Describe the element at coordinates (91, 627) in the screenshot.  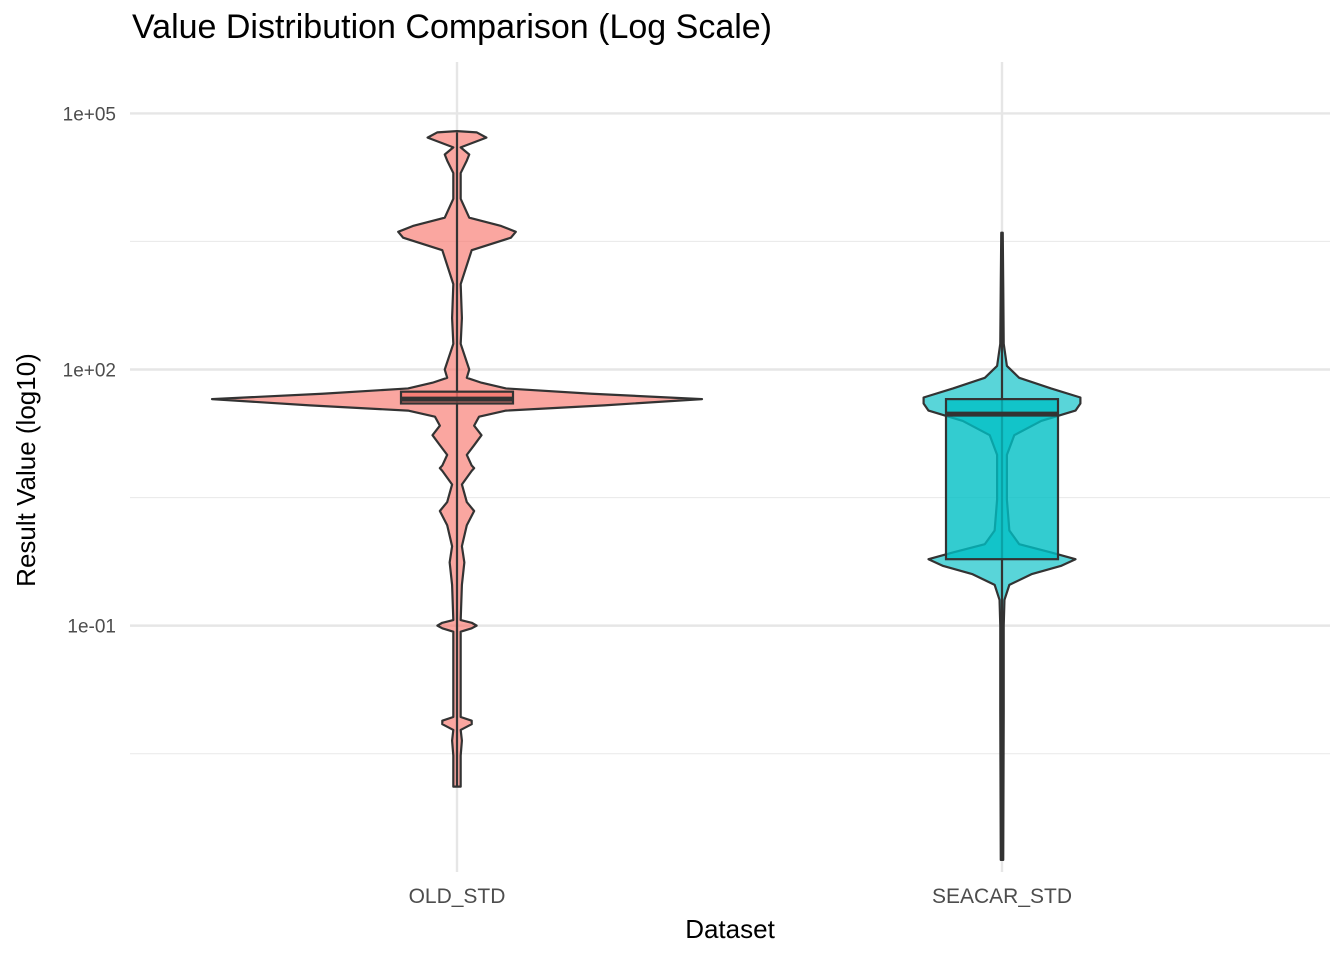
I see `y-tick-label: 1e-01` at that location.